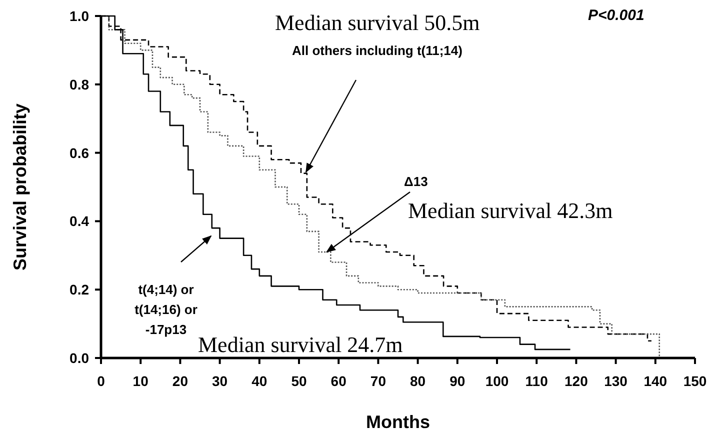 The width and height of the screenshot is (721, 440). What do you see at coordinates (510, 210) in the screenshot?
I see `annotation: Median survival 42.3m` at bounding box center [510, 210].